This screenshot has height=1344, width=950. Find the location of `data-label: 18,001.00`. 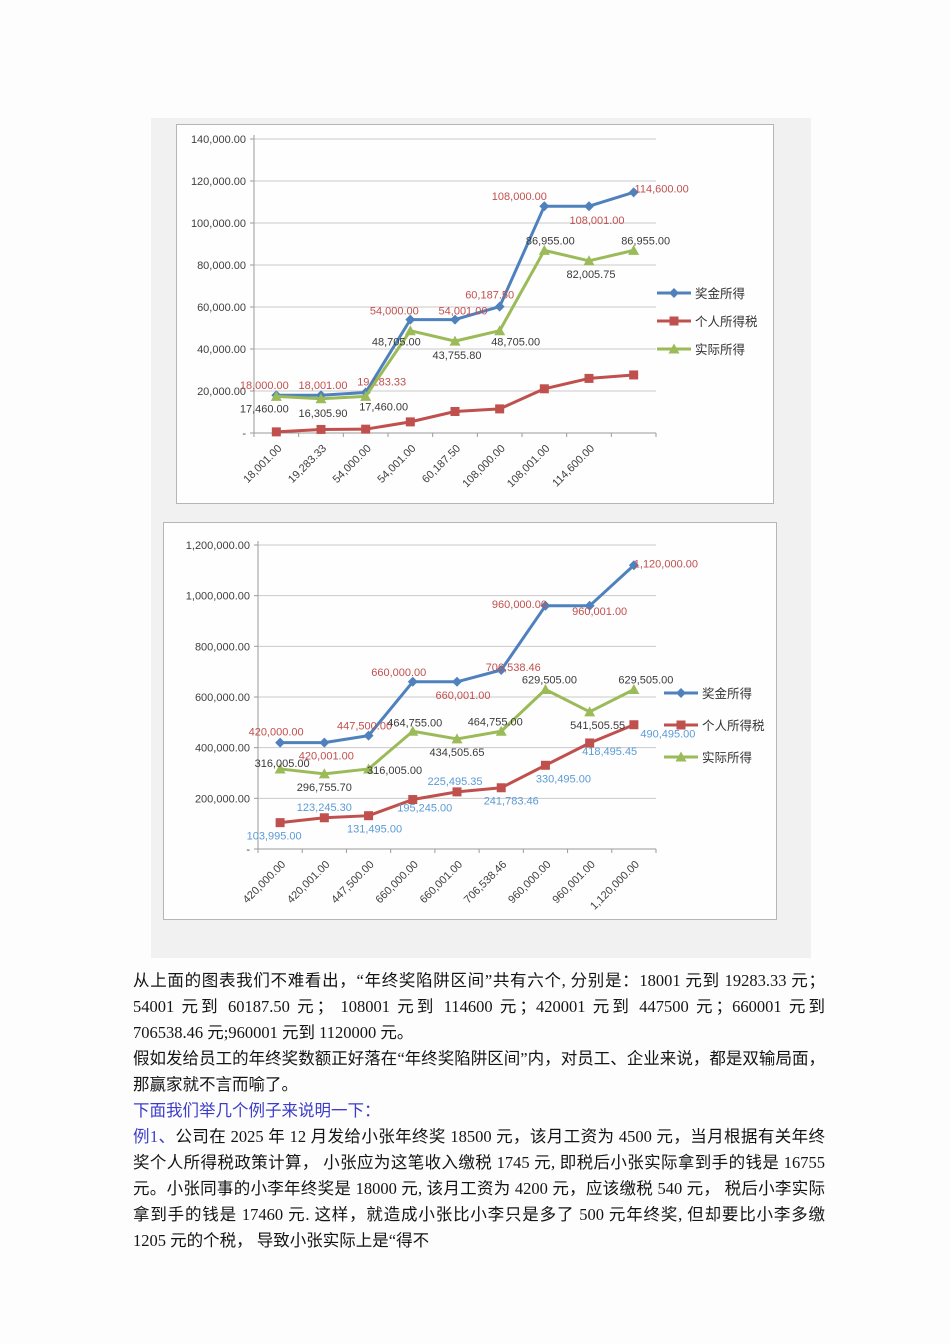

data-label: 18,001.00 is located at coordinates (323, 386).